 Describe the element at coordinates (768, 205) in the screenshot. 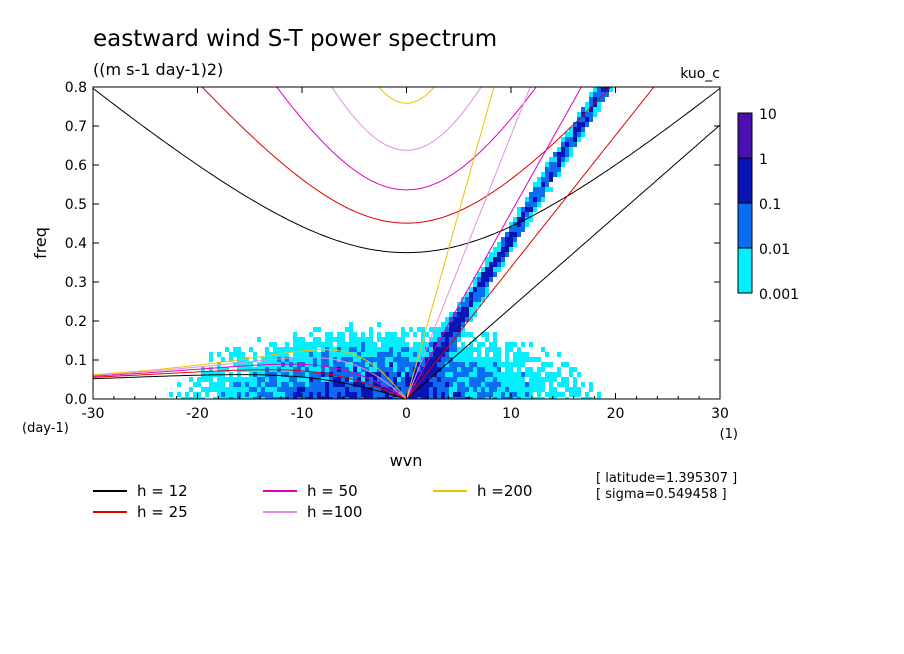

I see `colorbar: 10 1 0.1 0.01 0.001` at that location.